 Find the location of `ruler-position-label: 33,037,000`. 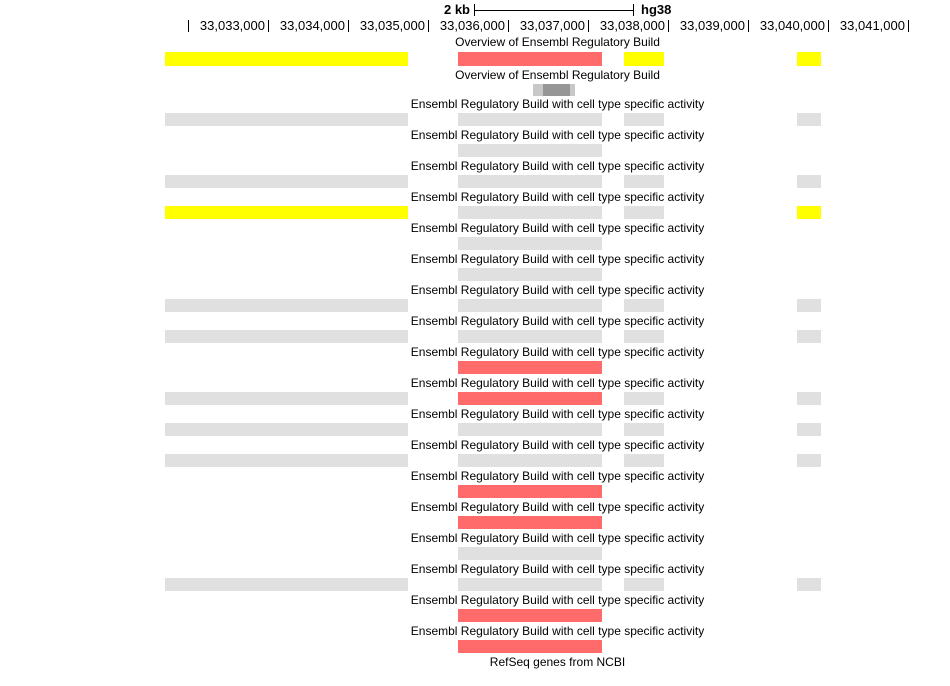

ruler-position-label: 33,037,000 is located at coordinates (552, 25).